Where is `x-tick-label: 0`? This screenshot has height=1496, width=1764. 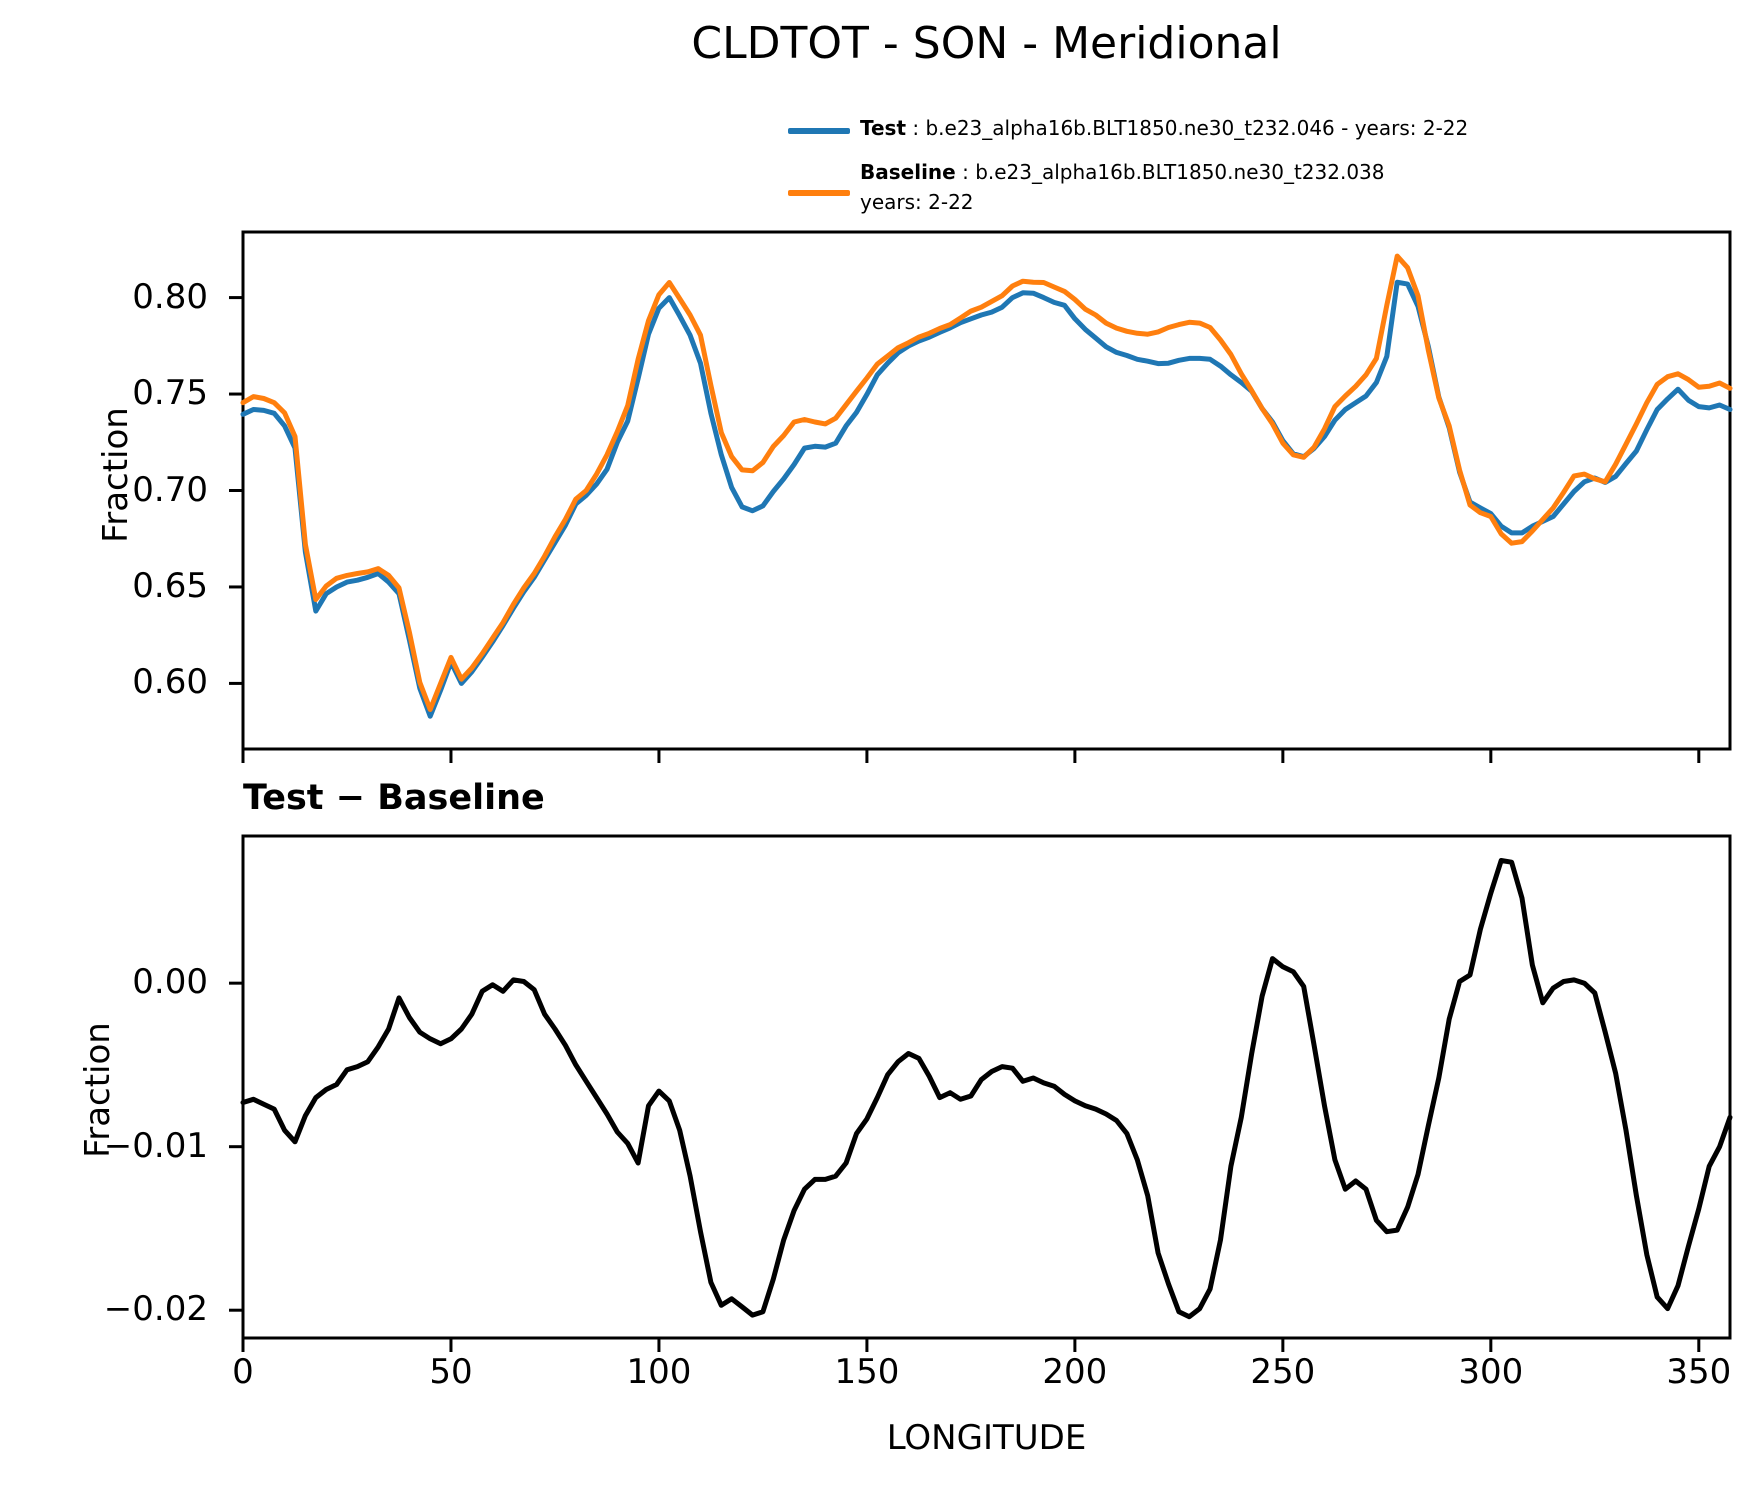
x-tick-label: 0 is located at coordinates (243, 1372).